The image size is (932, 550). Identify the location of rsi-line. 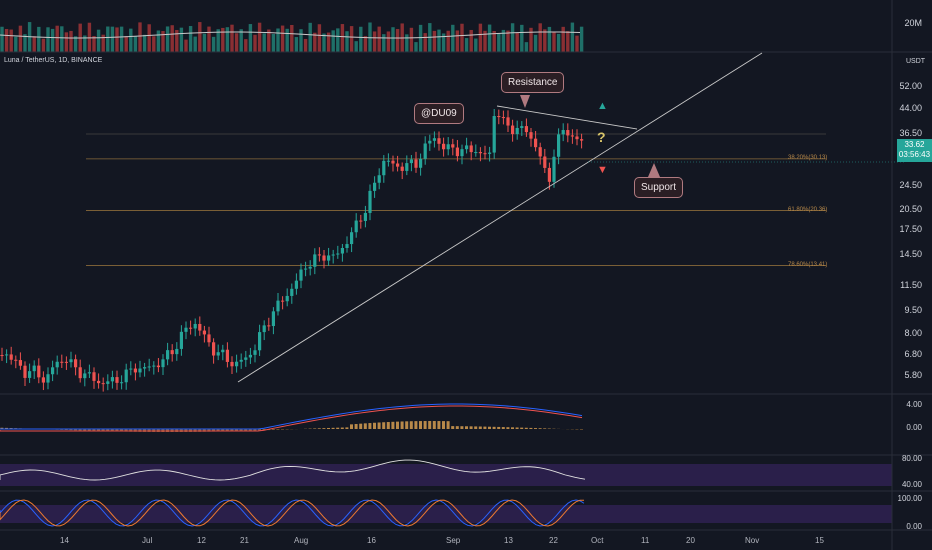
(293, 470).